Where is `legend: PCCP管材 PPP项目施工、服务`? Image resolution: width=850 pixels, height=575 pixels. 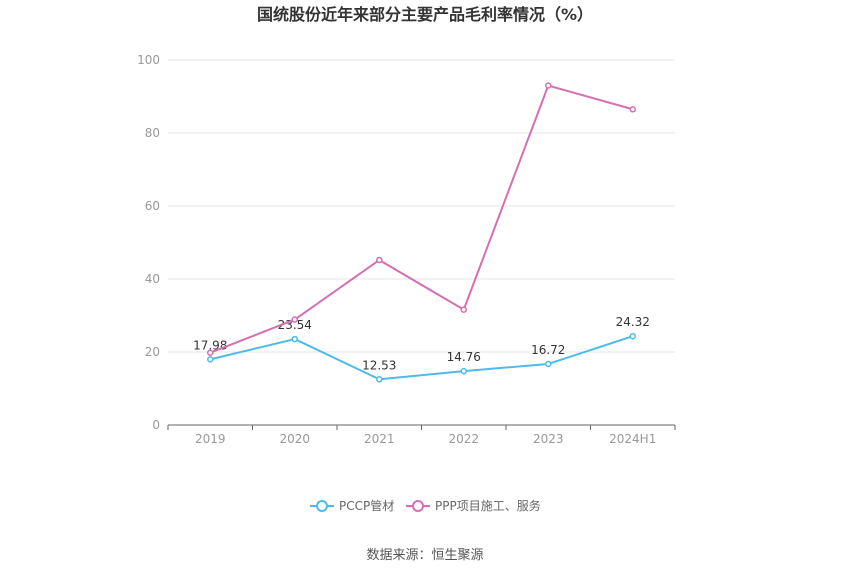 legend: PCCP管材 PPP项目施工、服务 is located at coordinates (425, 505).